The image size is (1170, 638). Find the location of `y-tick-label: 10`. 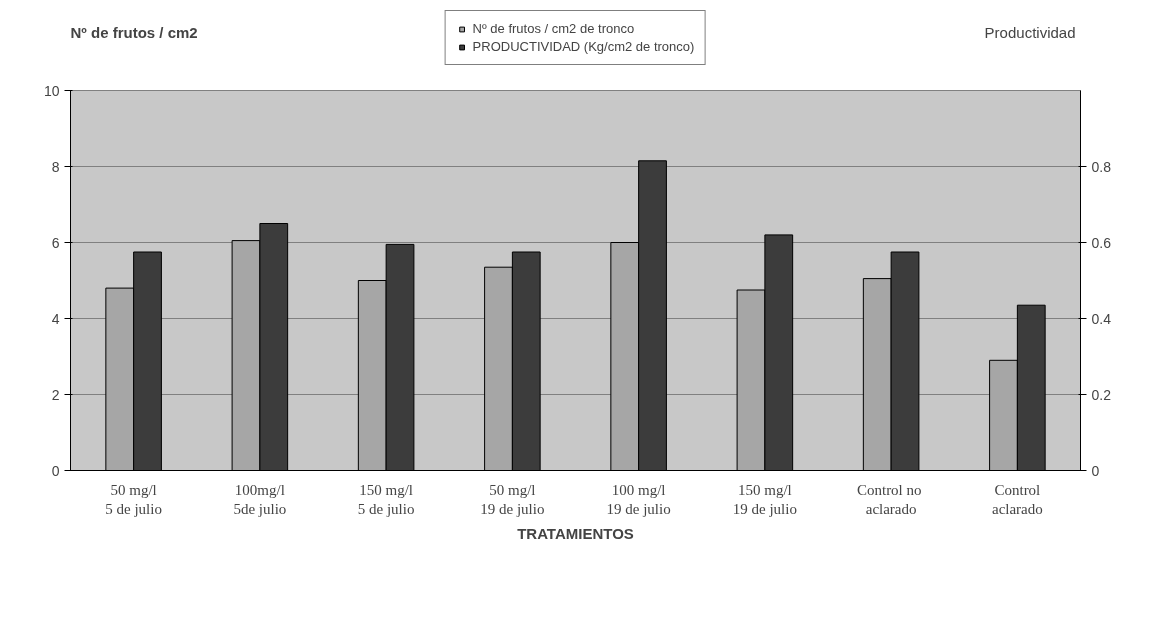

y-tick-label: 10 is located at coordinates (51, 90).